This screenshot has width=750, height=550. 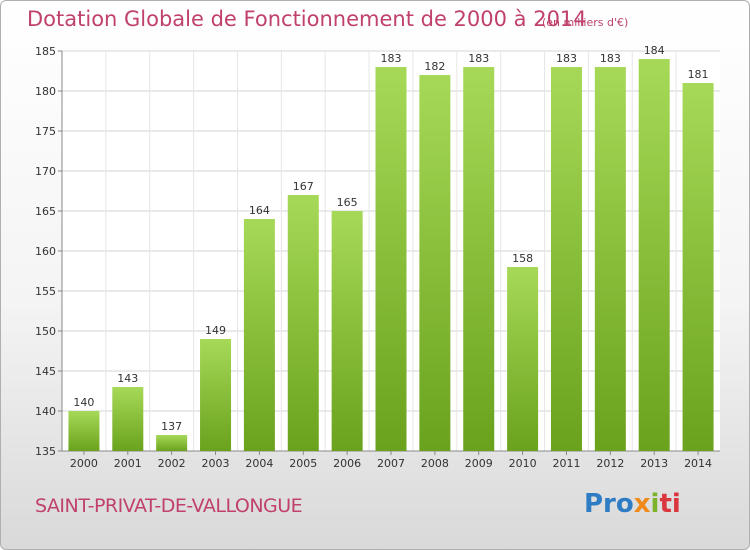 I want to click on bar-value-label: 167, so click(x=303, y=186).